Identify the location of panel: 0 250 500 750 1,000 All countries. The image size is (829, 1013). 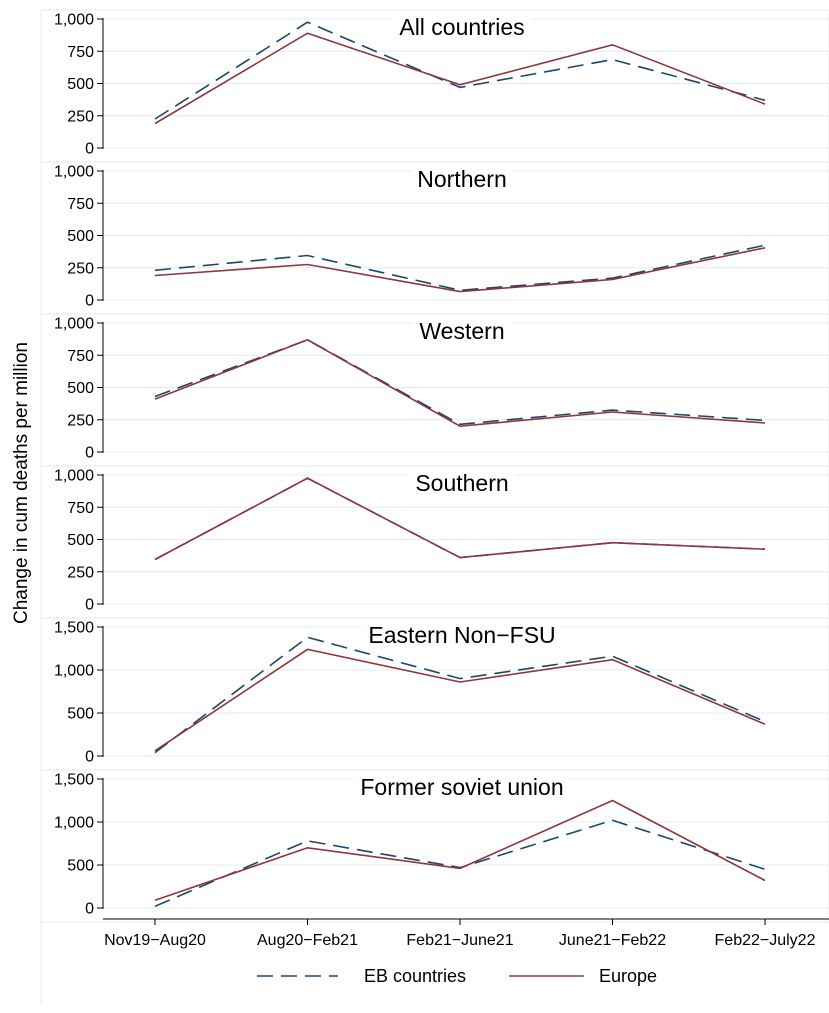
(434, 86).